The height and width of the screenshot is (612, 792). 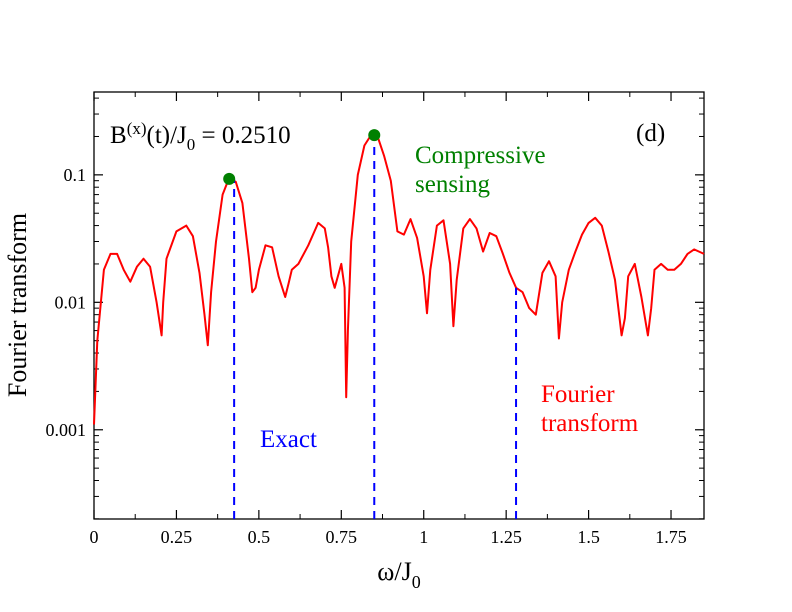 What do you see at coordinates (288, 439) in the screenshot?
I see `exact-label: Exact` at bounding box center [288, 439].